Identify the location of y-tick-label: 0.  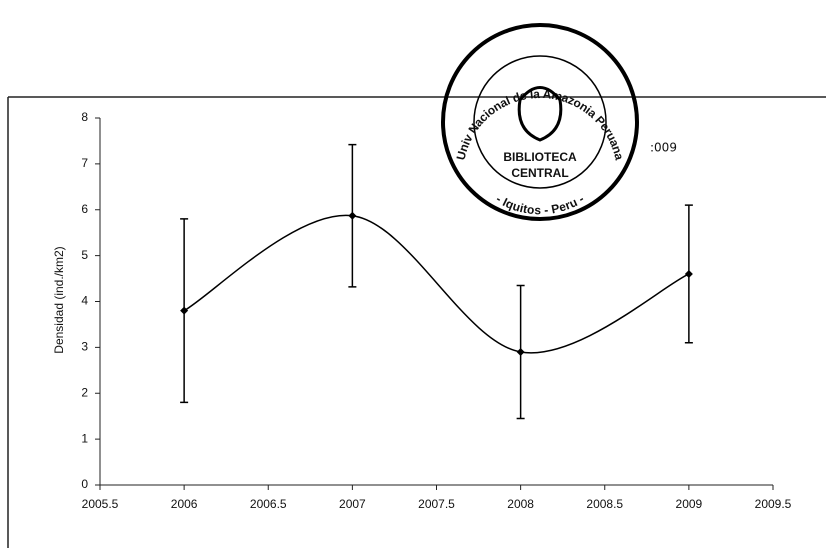
(84, 484).